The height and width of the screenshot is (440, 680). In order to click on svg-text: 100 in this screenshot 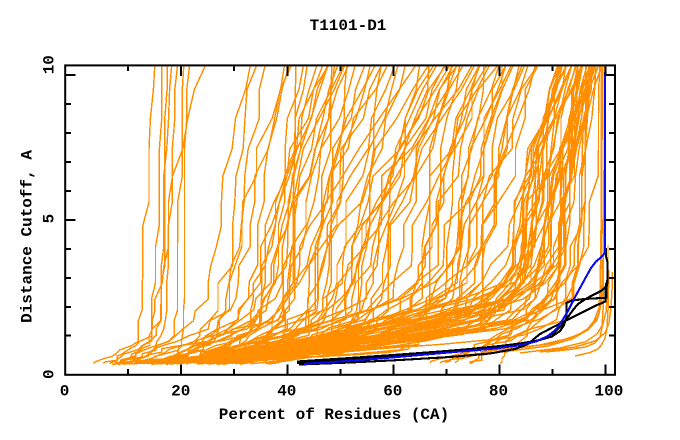, I will do `click(608, 392)`.